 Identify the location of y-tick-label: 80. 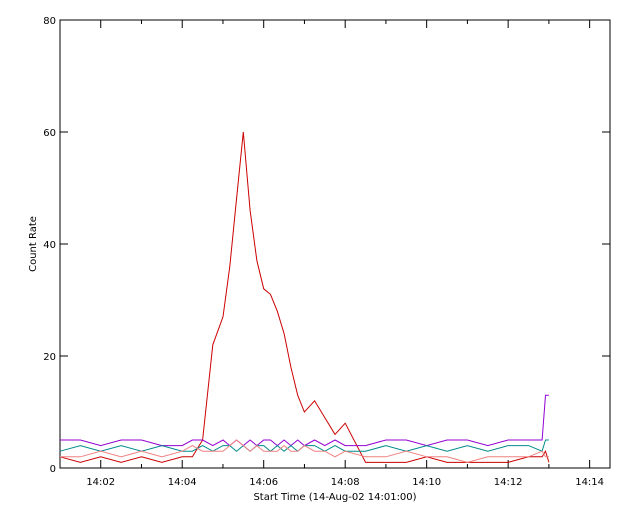
(49, 21).